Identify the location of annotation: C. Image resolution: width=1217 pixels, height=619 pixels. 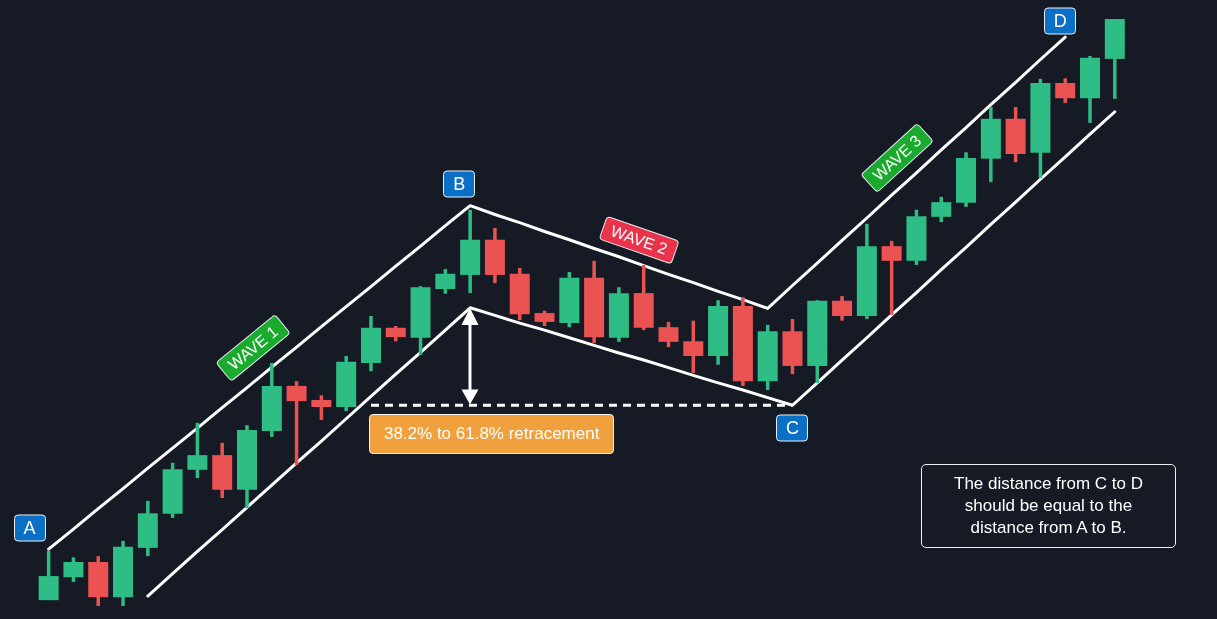
(792, 428).